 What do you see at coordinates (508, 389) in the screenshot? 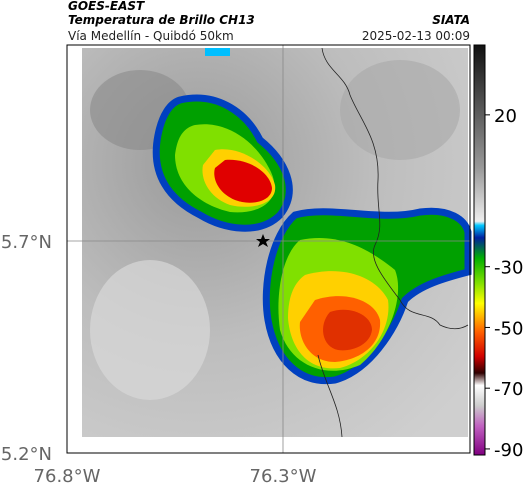
I see `colorbar-tick-label: -70` at bounding box center [508, 389].